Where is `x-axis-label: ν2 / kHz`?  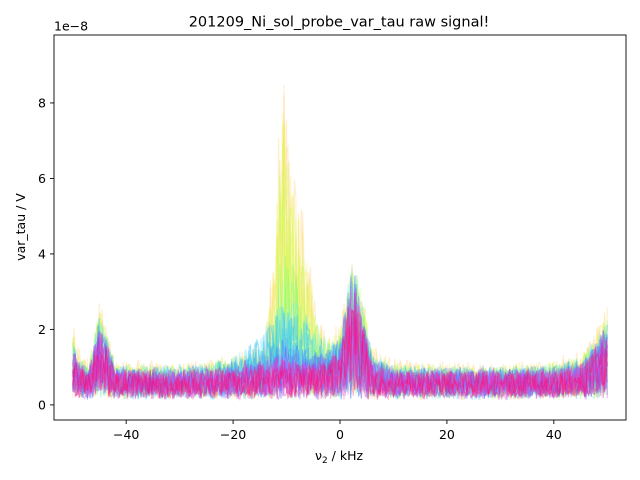 x-axis-label: ν2 / kHz is located at coordinates (339, 457).